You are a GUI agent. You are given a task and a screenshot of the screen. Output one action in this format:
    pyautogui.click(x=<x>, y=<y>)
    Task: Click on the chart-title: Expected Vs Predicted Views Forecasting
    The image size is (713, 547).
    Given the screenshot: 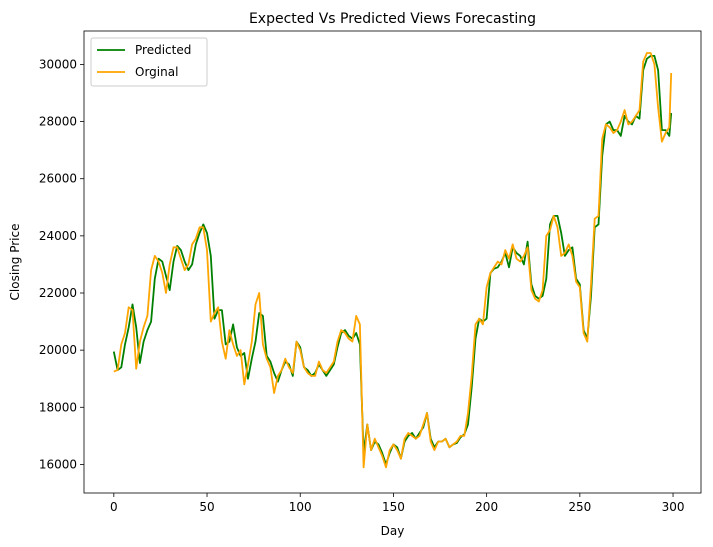 What is the action you would take?
    pyautogui.click(x=392, y=19)
    